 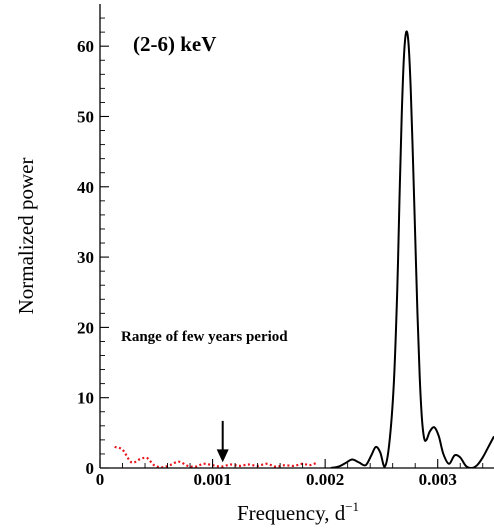 What do you see at coordinates (85, 46) in the screenshot?
I see `y-tick-label: 60` at bounding box center [85, 46].